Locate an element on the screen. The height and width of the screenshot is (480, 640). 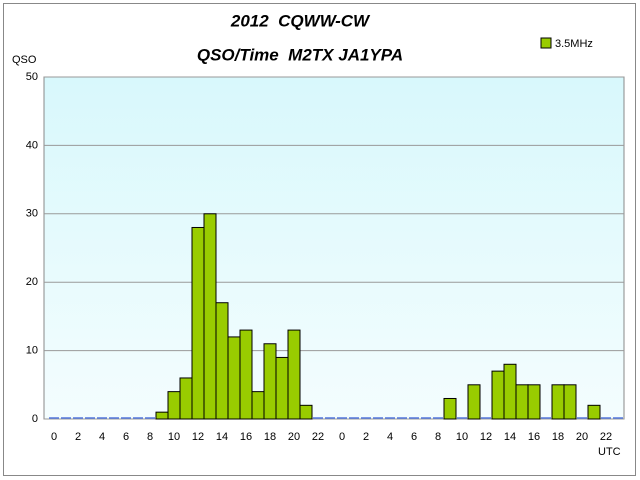
y-tick-label: 10 is located at coordinates (32, 351).